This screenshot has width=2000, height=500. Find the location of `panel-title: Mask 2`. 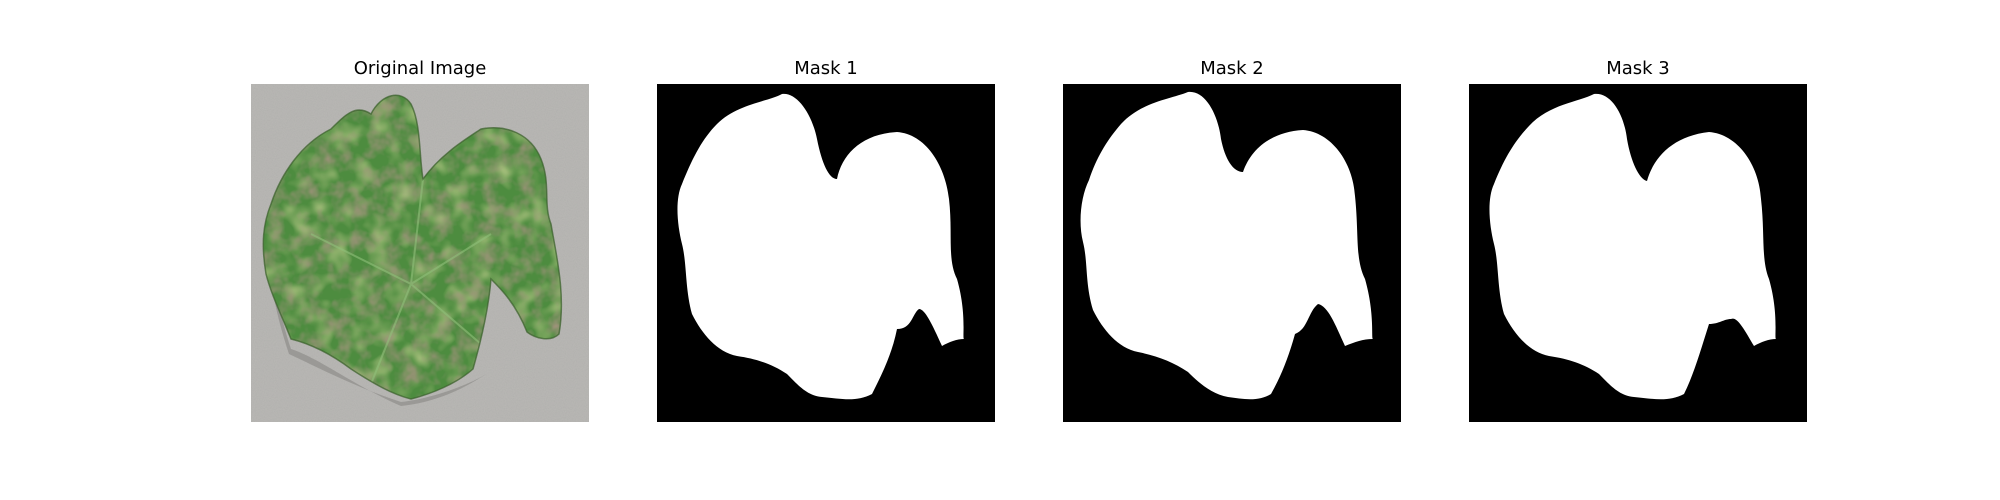

panel-title: Mask 2 is located at coordinates (1232, 68).